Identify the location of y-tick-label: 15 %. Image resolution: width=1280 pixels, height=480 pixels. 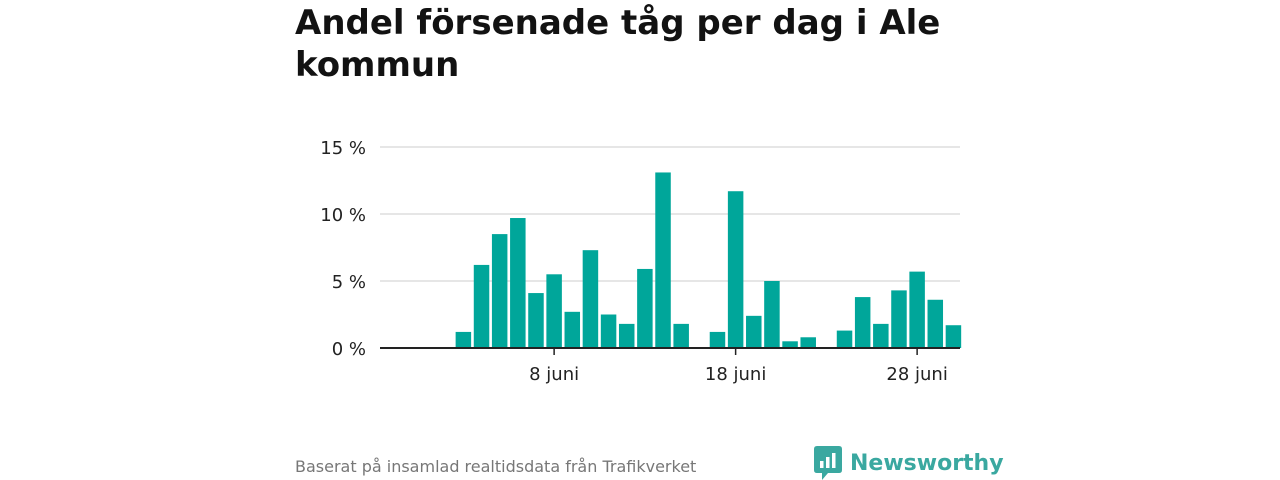
(343, 148).